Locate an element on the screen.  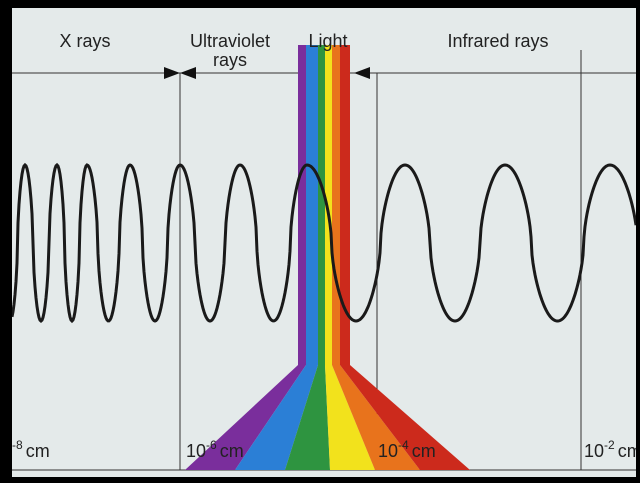
label: Infrared rays is located at coordinates (497, 41).